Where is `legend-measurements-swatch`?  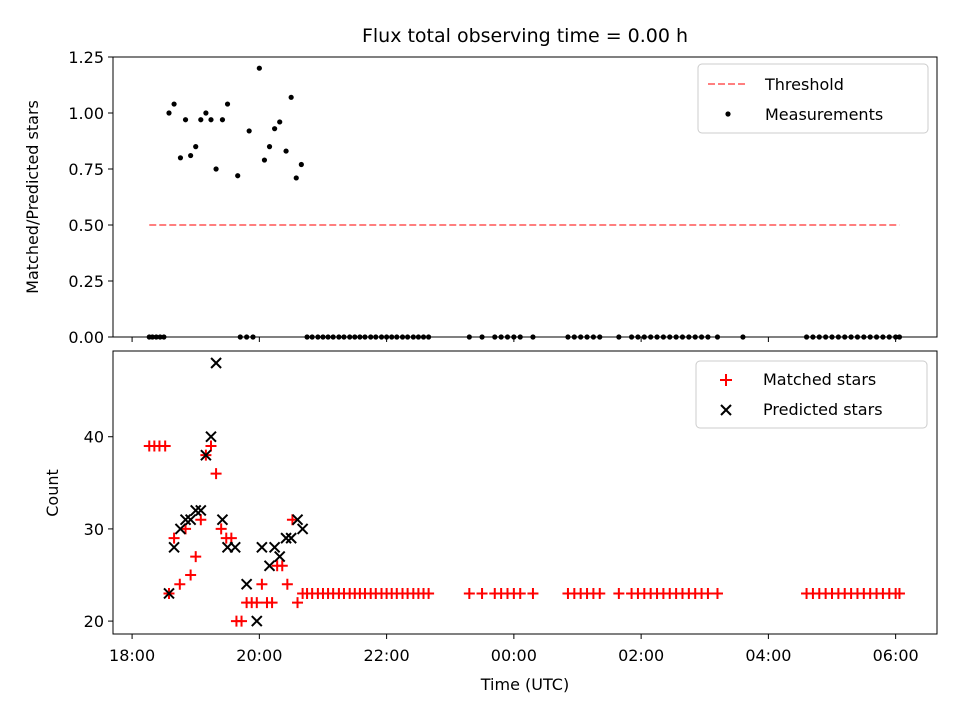 legend-measurements-swatch is located at coordinates (728, 114).